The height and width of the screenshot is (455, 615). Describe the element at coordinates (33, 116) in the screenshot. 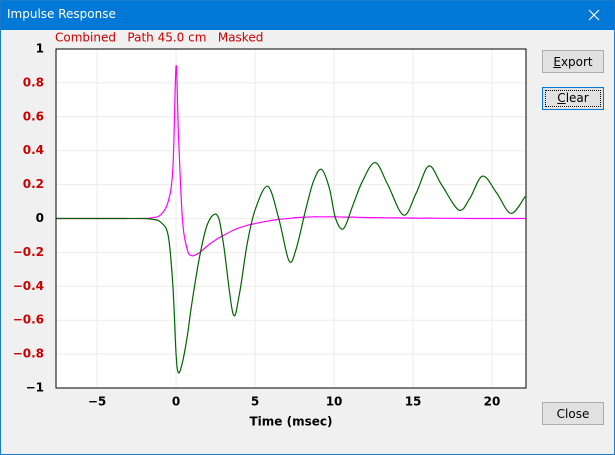

I see `y-tick-label: 0.6` at that location.